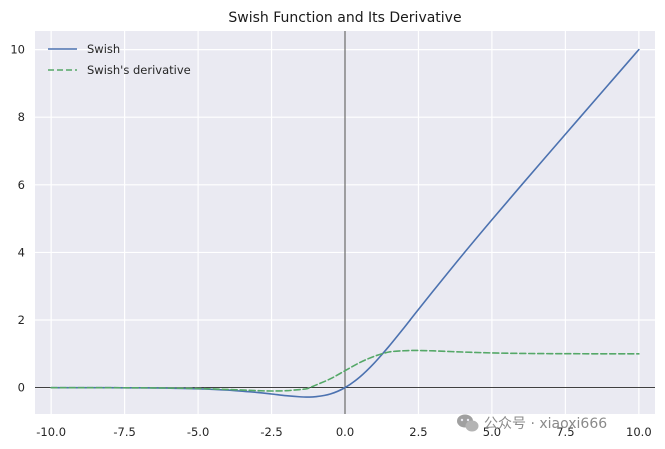 Image resolution: width=665 pixels, height=449 pixels. I want to click on legend: Swish Swish's derivative, so click(119, 59).